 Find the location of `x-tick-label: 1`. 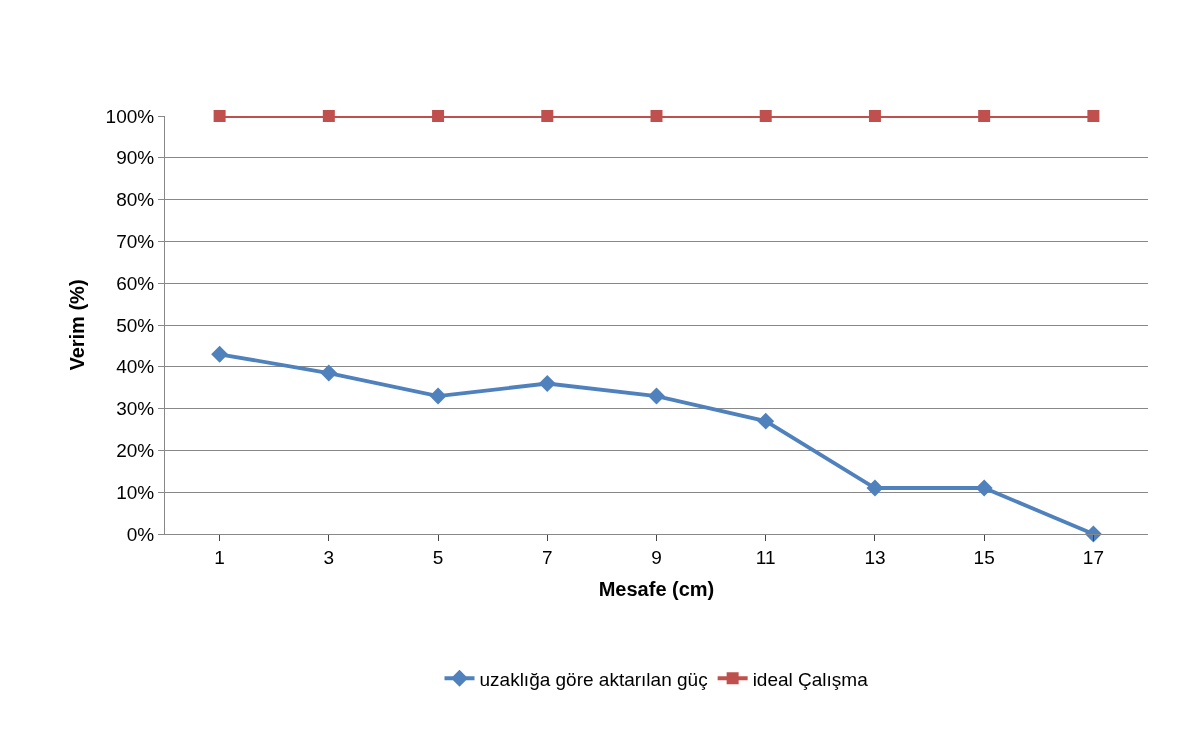

x-tick-label: 1 is located at coordinates (219, 557).